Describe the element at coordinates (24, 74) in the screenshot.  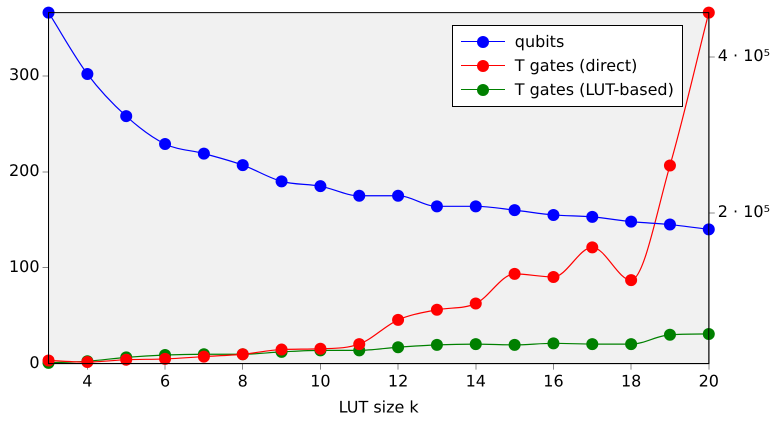
I see `y-tick-label: 300` at that location.